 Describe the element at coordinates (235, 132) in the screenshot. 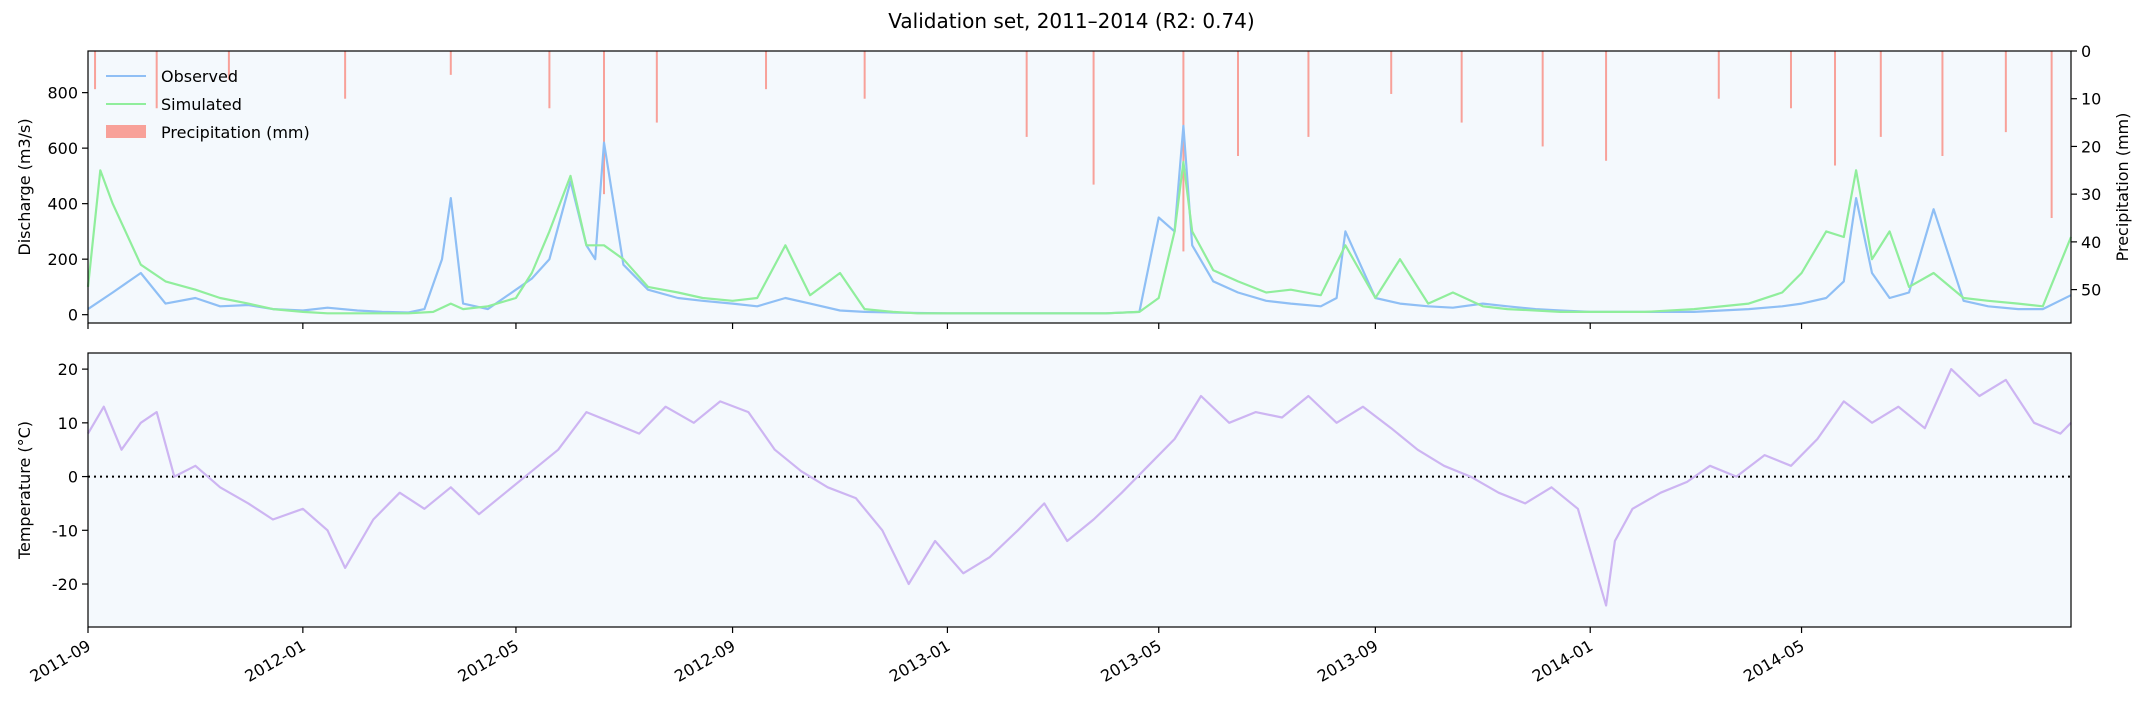

I see `legend-precip-label: Precipitation (mm)` at that location.